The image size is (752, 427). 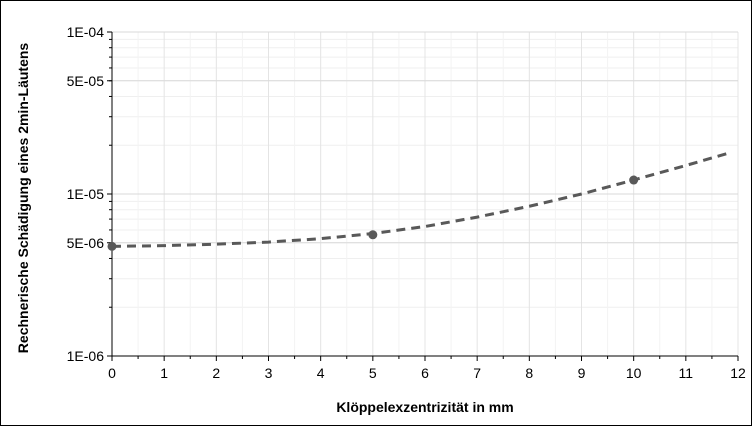 I want to click on x-tick-label: 0, so click(x=112, y=373).